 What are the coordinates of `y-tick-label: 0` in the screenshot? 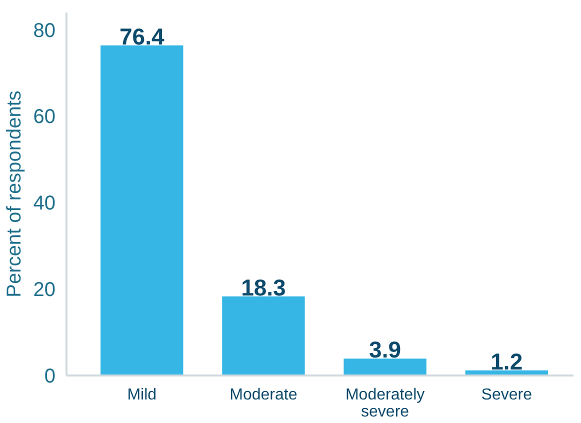 It's located at (50, 377).